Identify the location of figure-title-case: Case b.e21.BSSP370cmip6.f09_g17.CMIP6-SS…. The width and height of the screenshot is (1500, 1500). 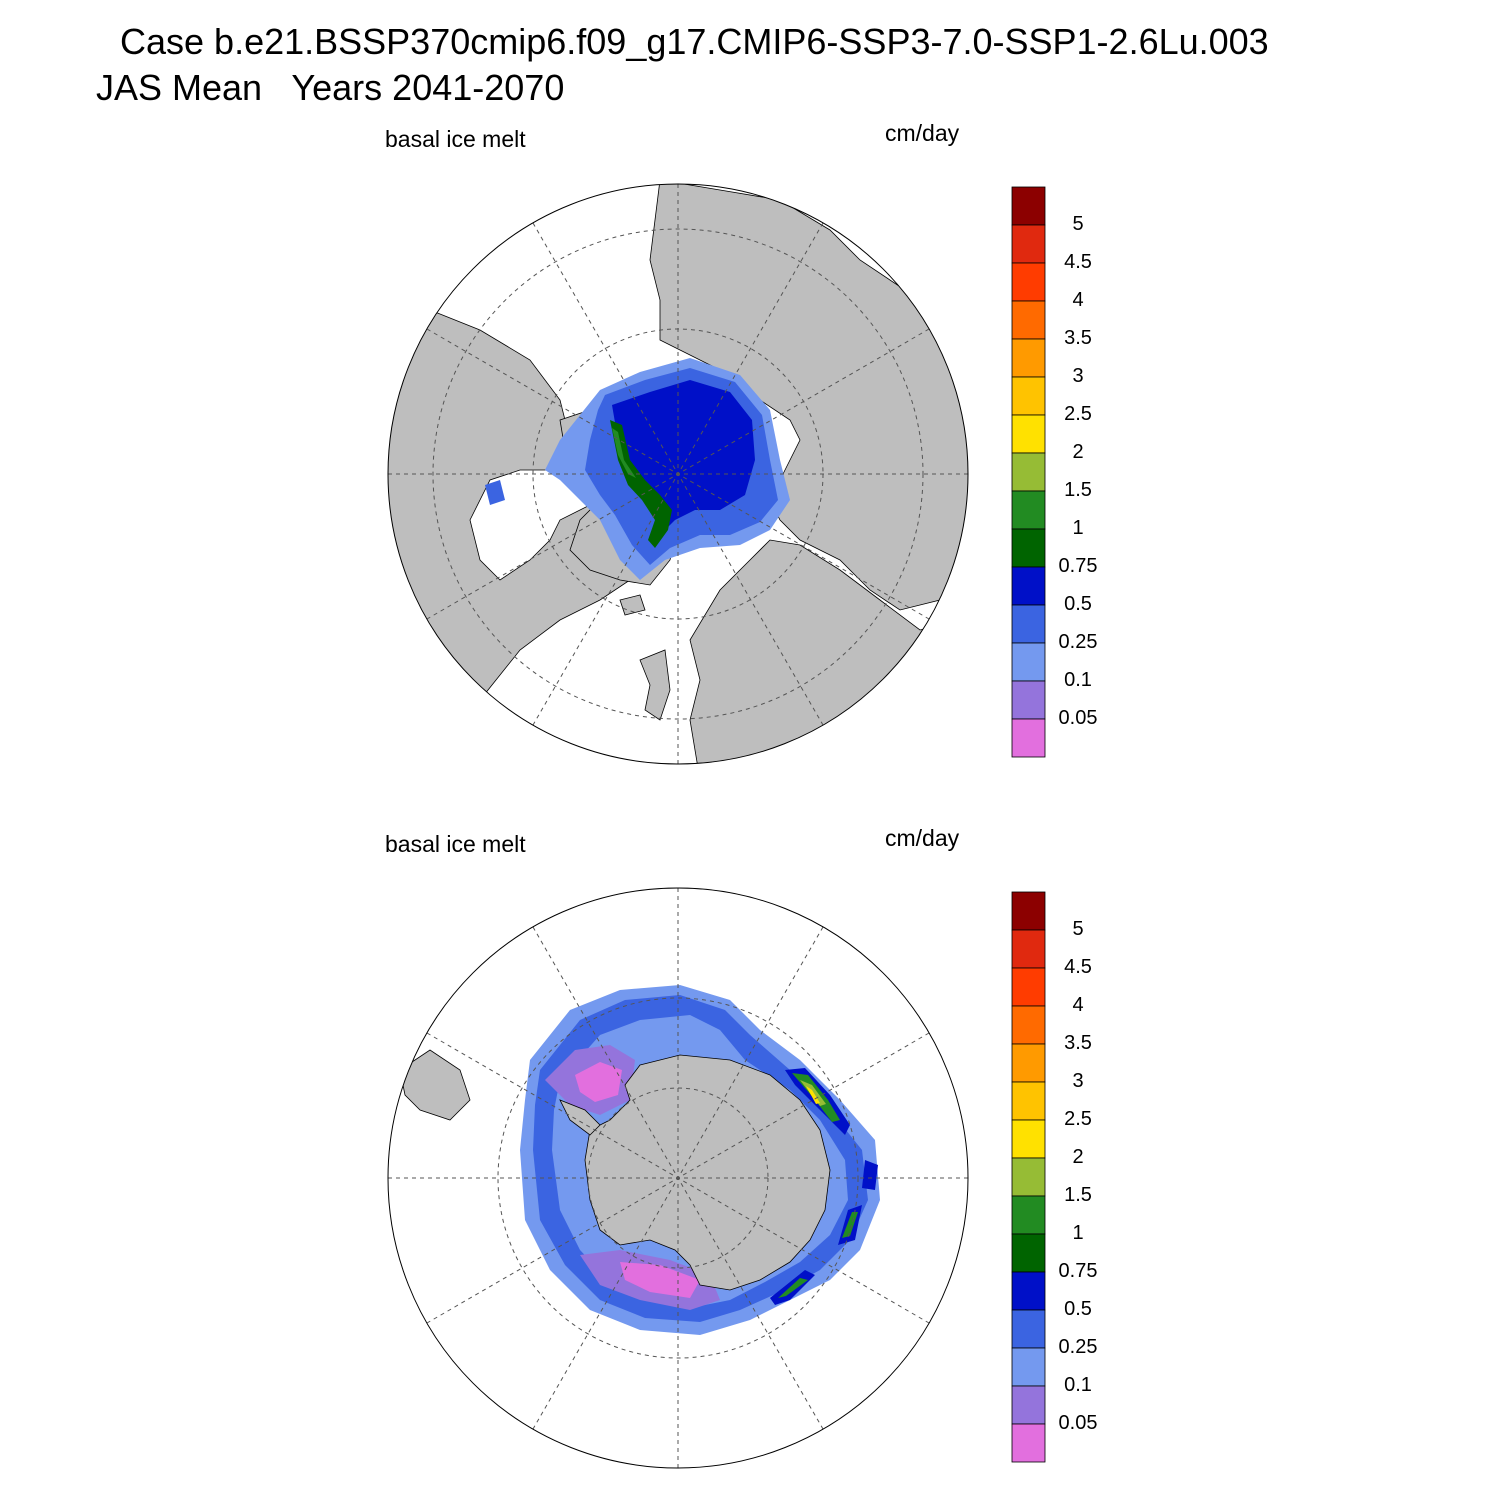
(694, 41).